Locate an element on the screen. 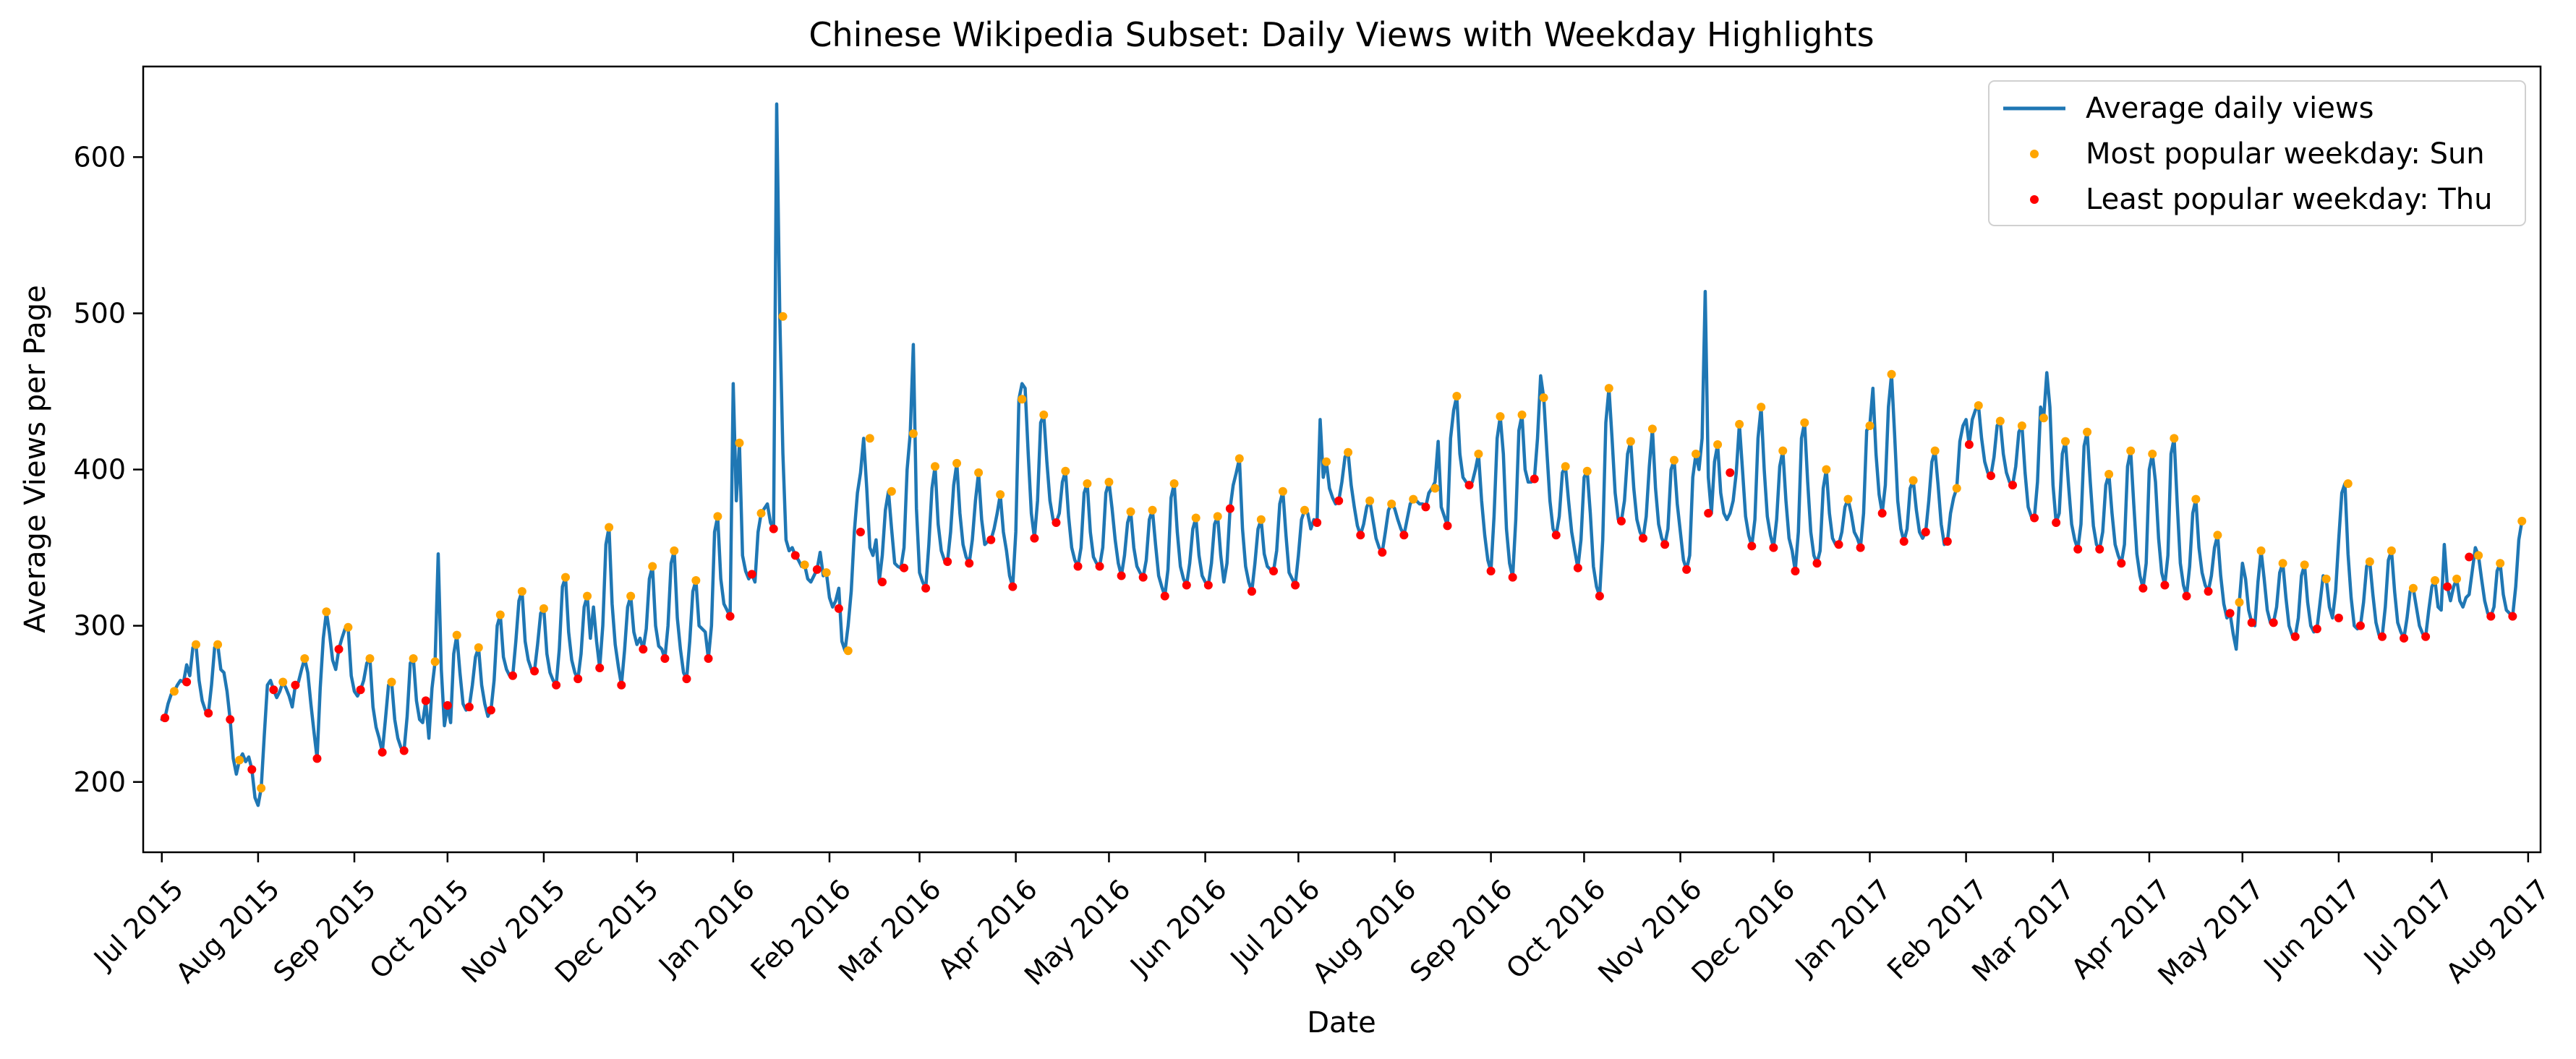 The image size is (2576, 1059). legend-box is located at coordinates (2257, 153).